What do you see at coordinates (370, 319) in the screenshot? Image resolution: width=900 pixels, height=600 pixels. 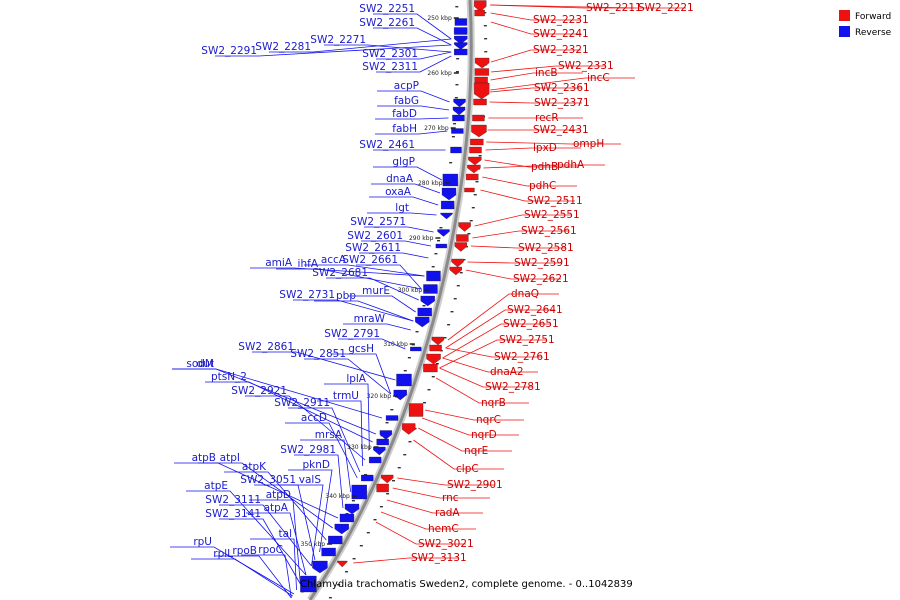 I see `reverse-gene-label: mraW` at bounding box center [370, 319].